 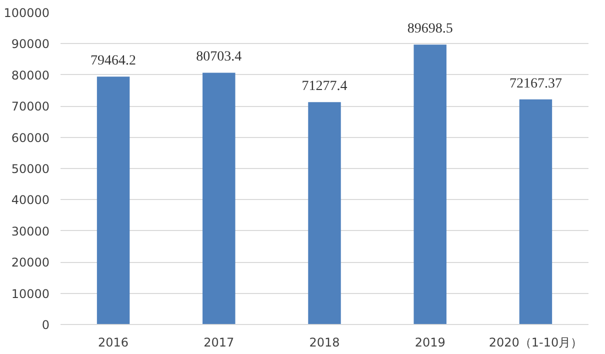 I want to click on y-tick-label: 0, so click(x=46, y=325).